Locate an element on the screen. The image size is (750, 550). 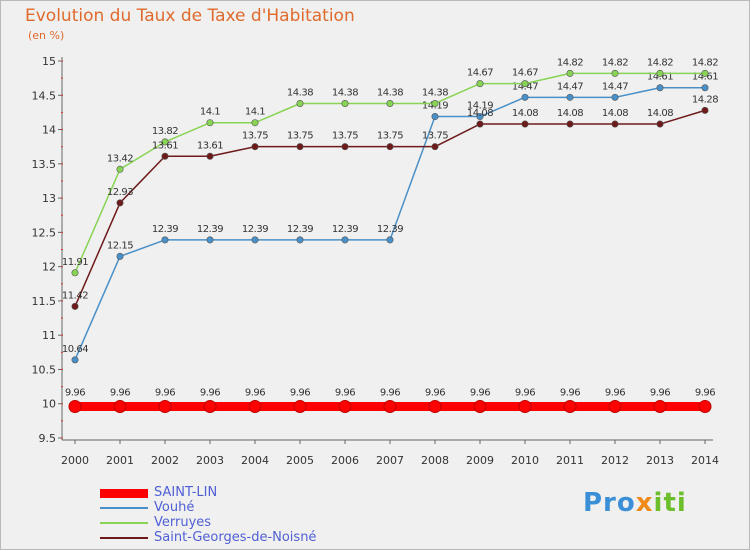
brand-logo-part: Pro is located at coordinates (609, 503).